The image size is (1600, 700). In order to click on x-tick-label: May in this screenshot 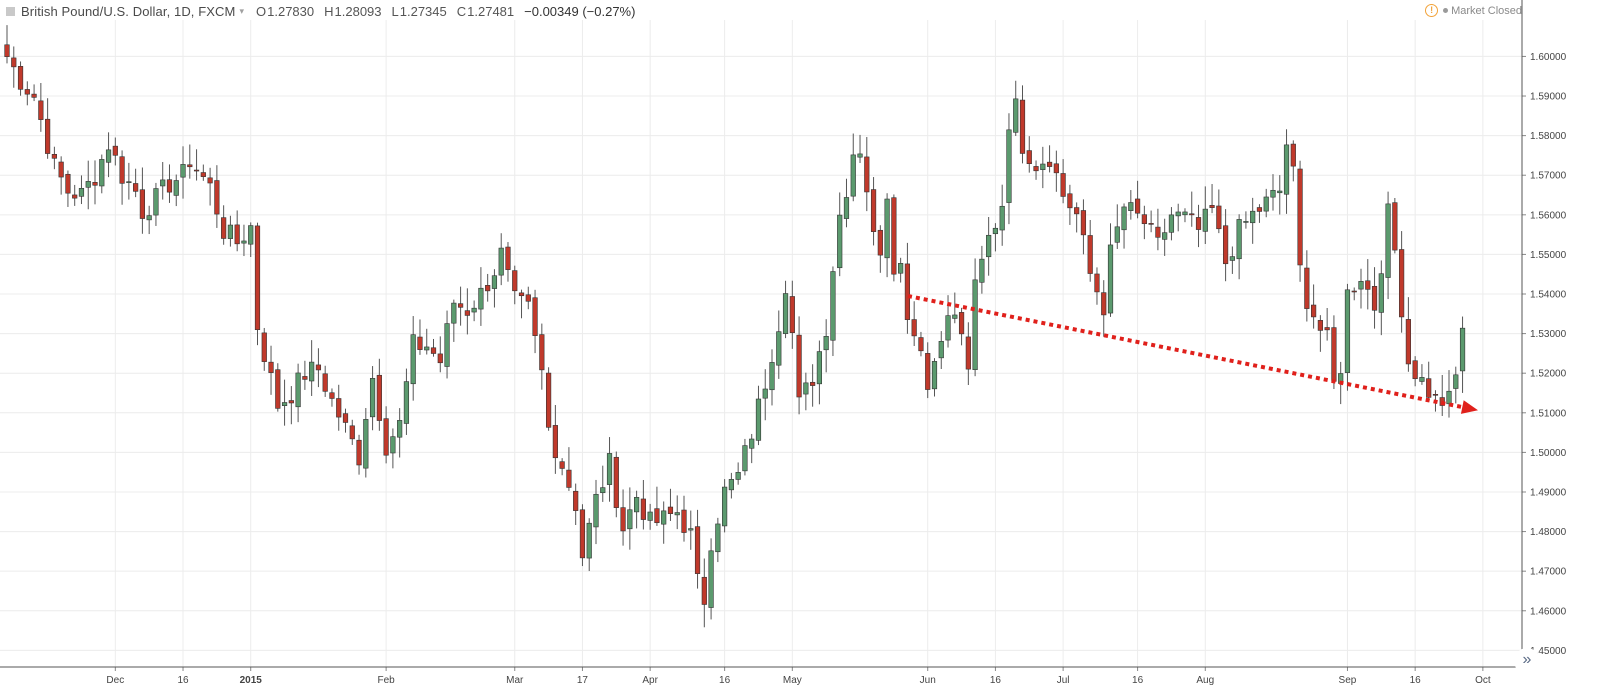, I will do `click(792, 680)`.